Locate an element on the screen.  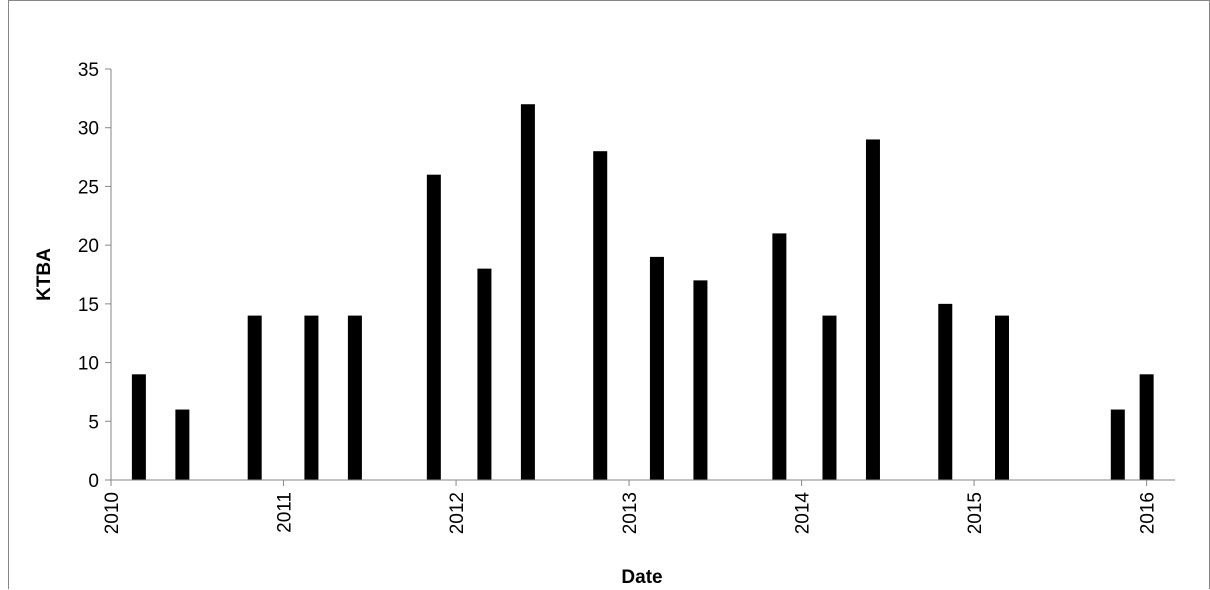
x-tick-label: 2010 is located at coordinates (112, 513).